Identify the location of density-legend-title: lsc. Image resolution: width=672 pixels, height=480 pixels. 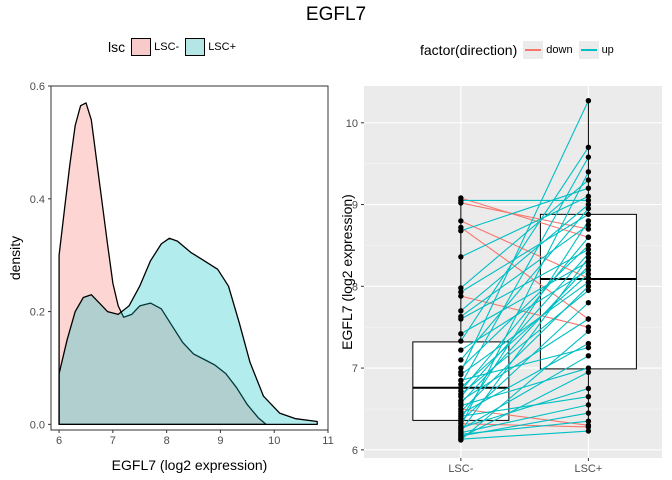
(117, 47).